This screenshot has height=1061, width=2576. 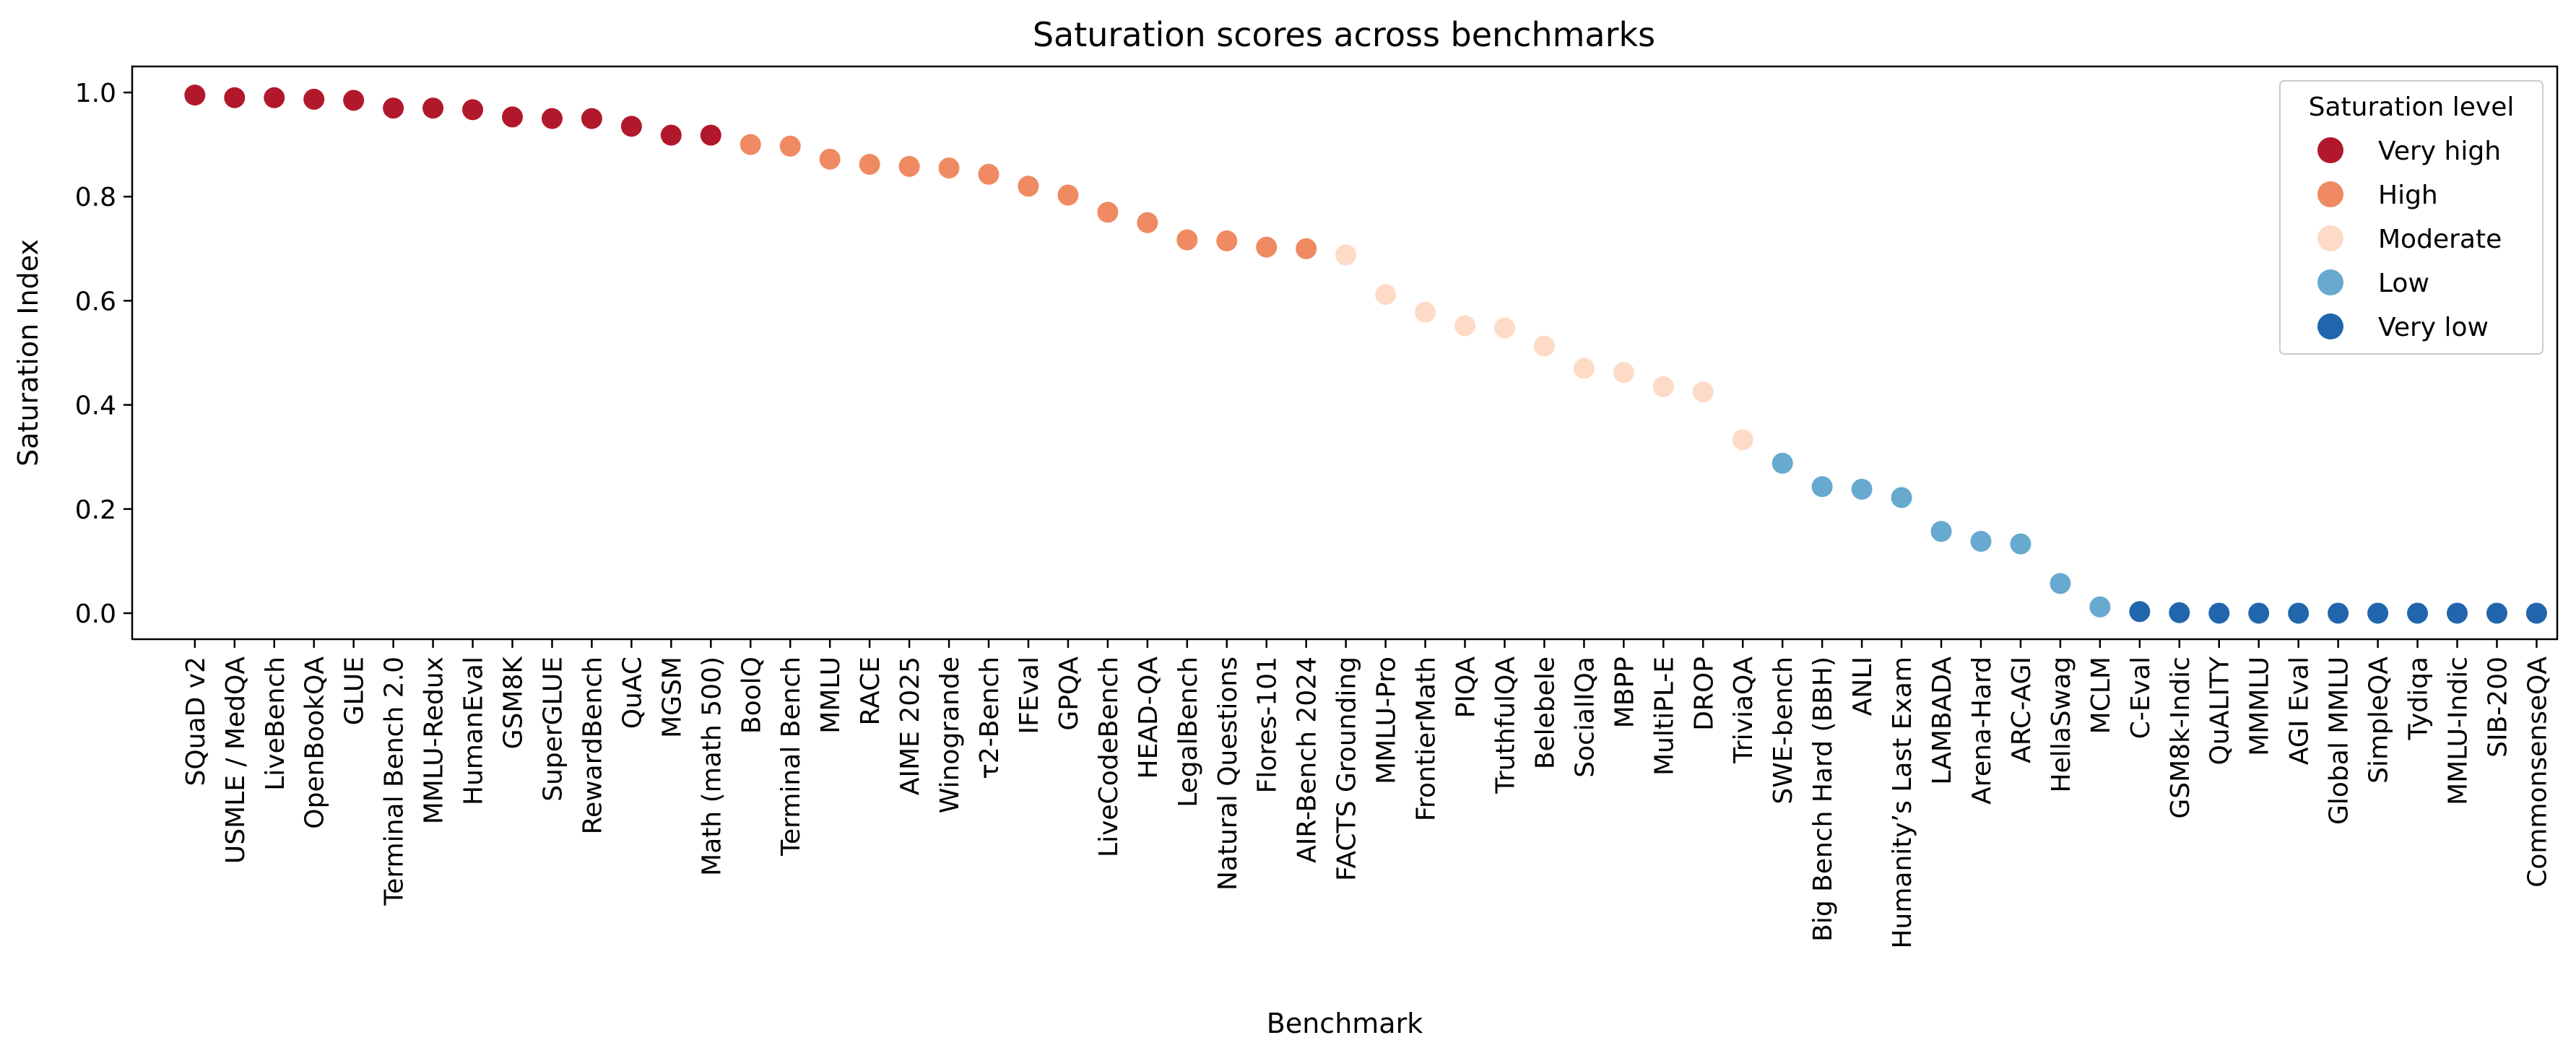 I want to click on x-tick-label: SuperGLUE, so click(x=553, y=729).